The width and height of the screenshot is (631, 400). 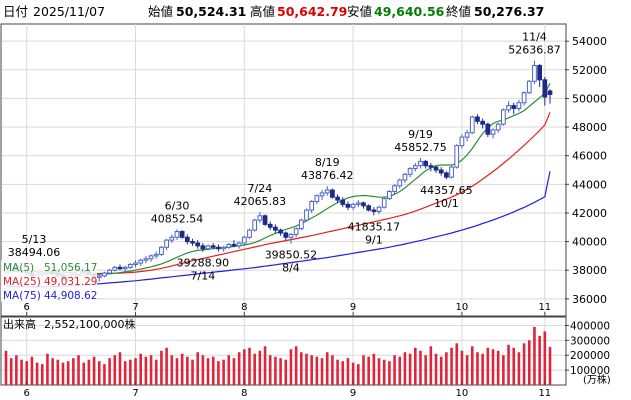 What do you see at coordinates (291, 268) in the screenshot?
I see `annotation-date: 8/4` at bounding box center [291, 268].